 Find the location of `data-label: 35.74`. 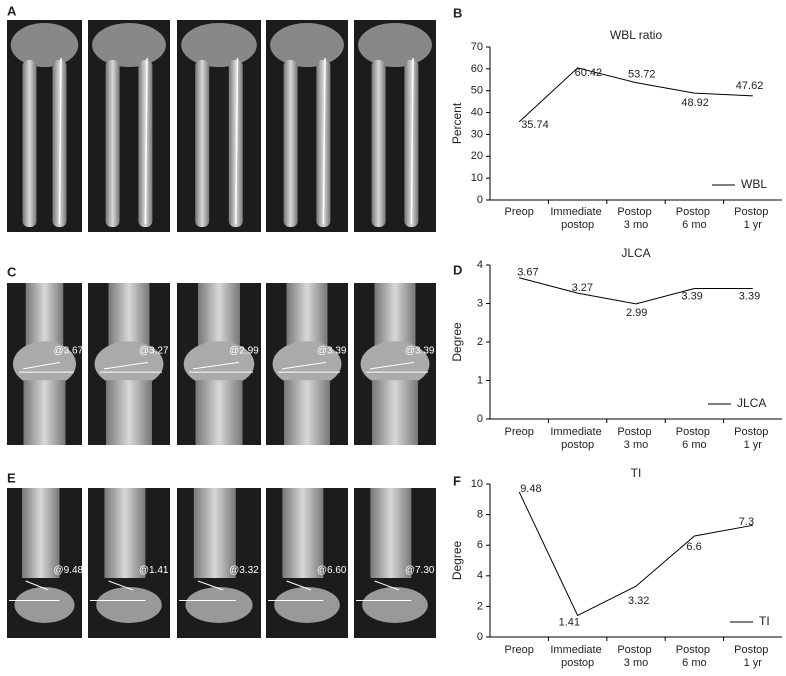

data-label: 35.74 is located at coordinates (535, 125).